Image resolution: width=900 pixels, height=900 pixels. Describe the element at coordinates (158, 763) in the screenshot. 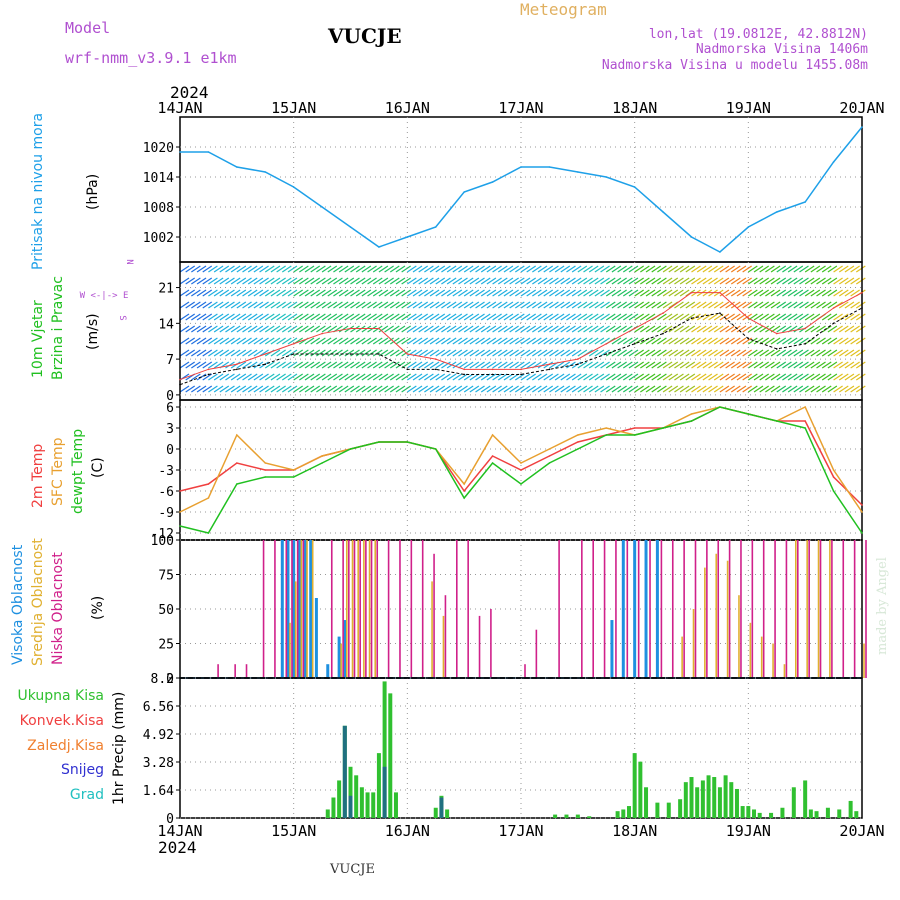

I see `y-tick-label: 3.28` at that location.